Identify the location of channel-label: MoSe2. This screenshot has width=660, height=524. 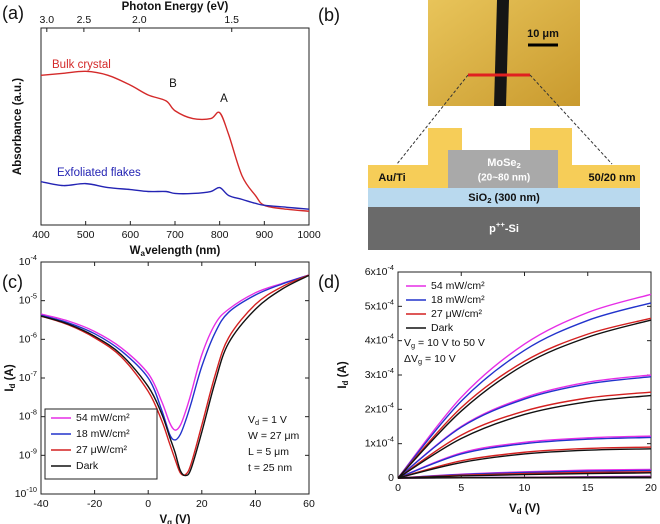
(504, 163).